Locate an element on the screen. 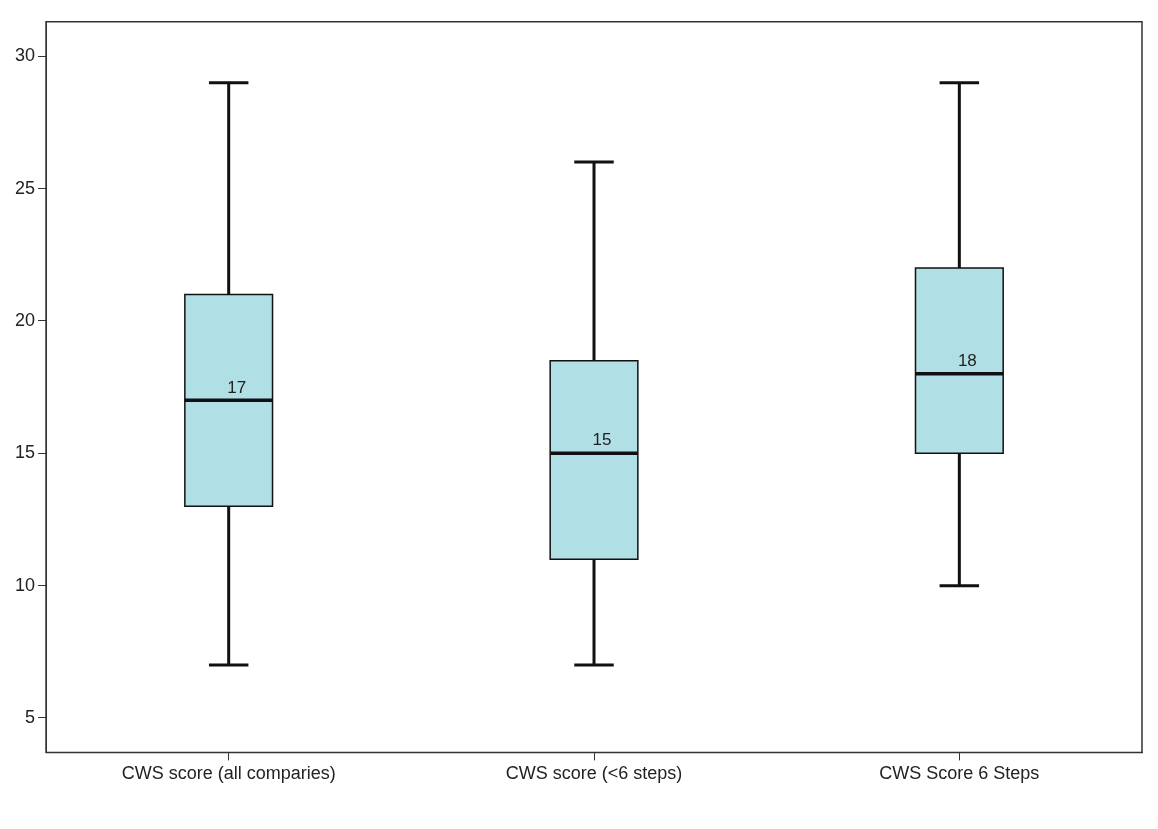 This screenshot has height=829, width=1158. x-tick-label: CWS score (all comparies) is located at coordinates (228, 773).